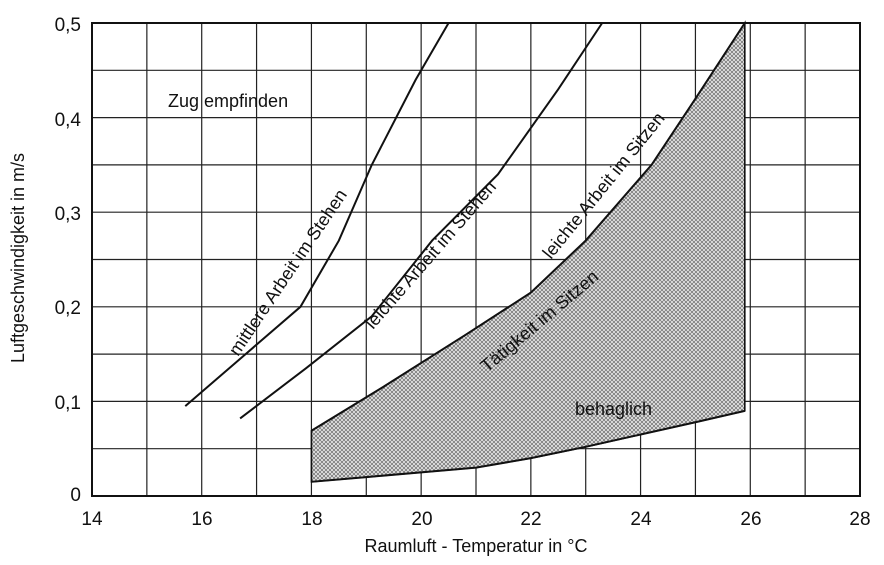 The height and width of the screenshot is (565, 884). Describe the element at coordinates (18, 258) in the screenshot. I see `y-axis-label: Luftgeschwindigkeit in m/s` at that location.